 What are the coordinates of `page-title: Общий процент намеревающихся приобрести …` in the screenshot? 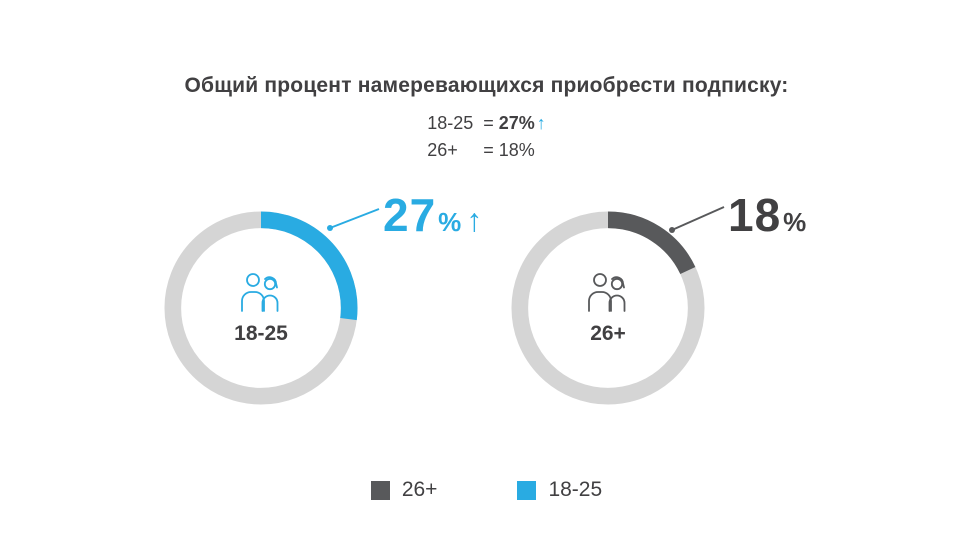 It's located at (486, 86).